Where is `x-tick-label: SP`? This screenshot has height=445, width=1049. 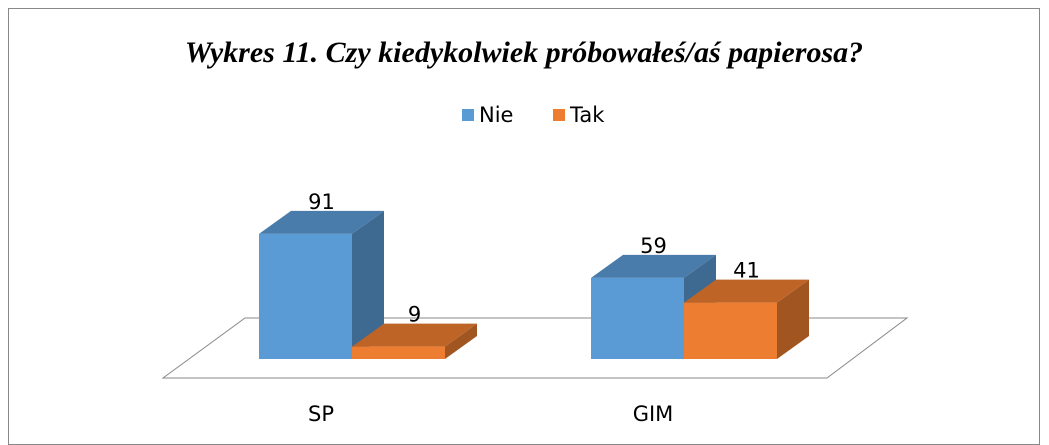 x-tick-label: SP is located at coordinates (321, 414).